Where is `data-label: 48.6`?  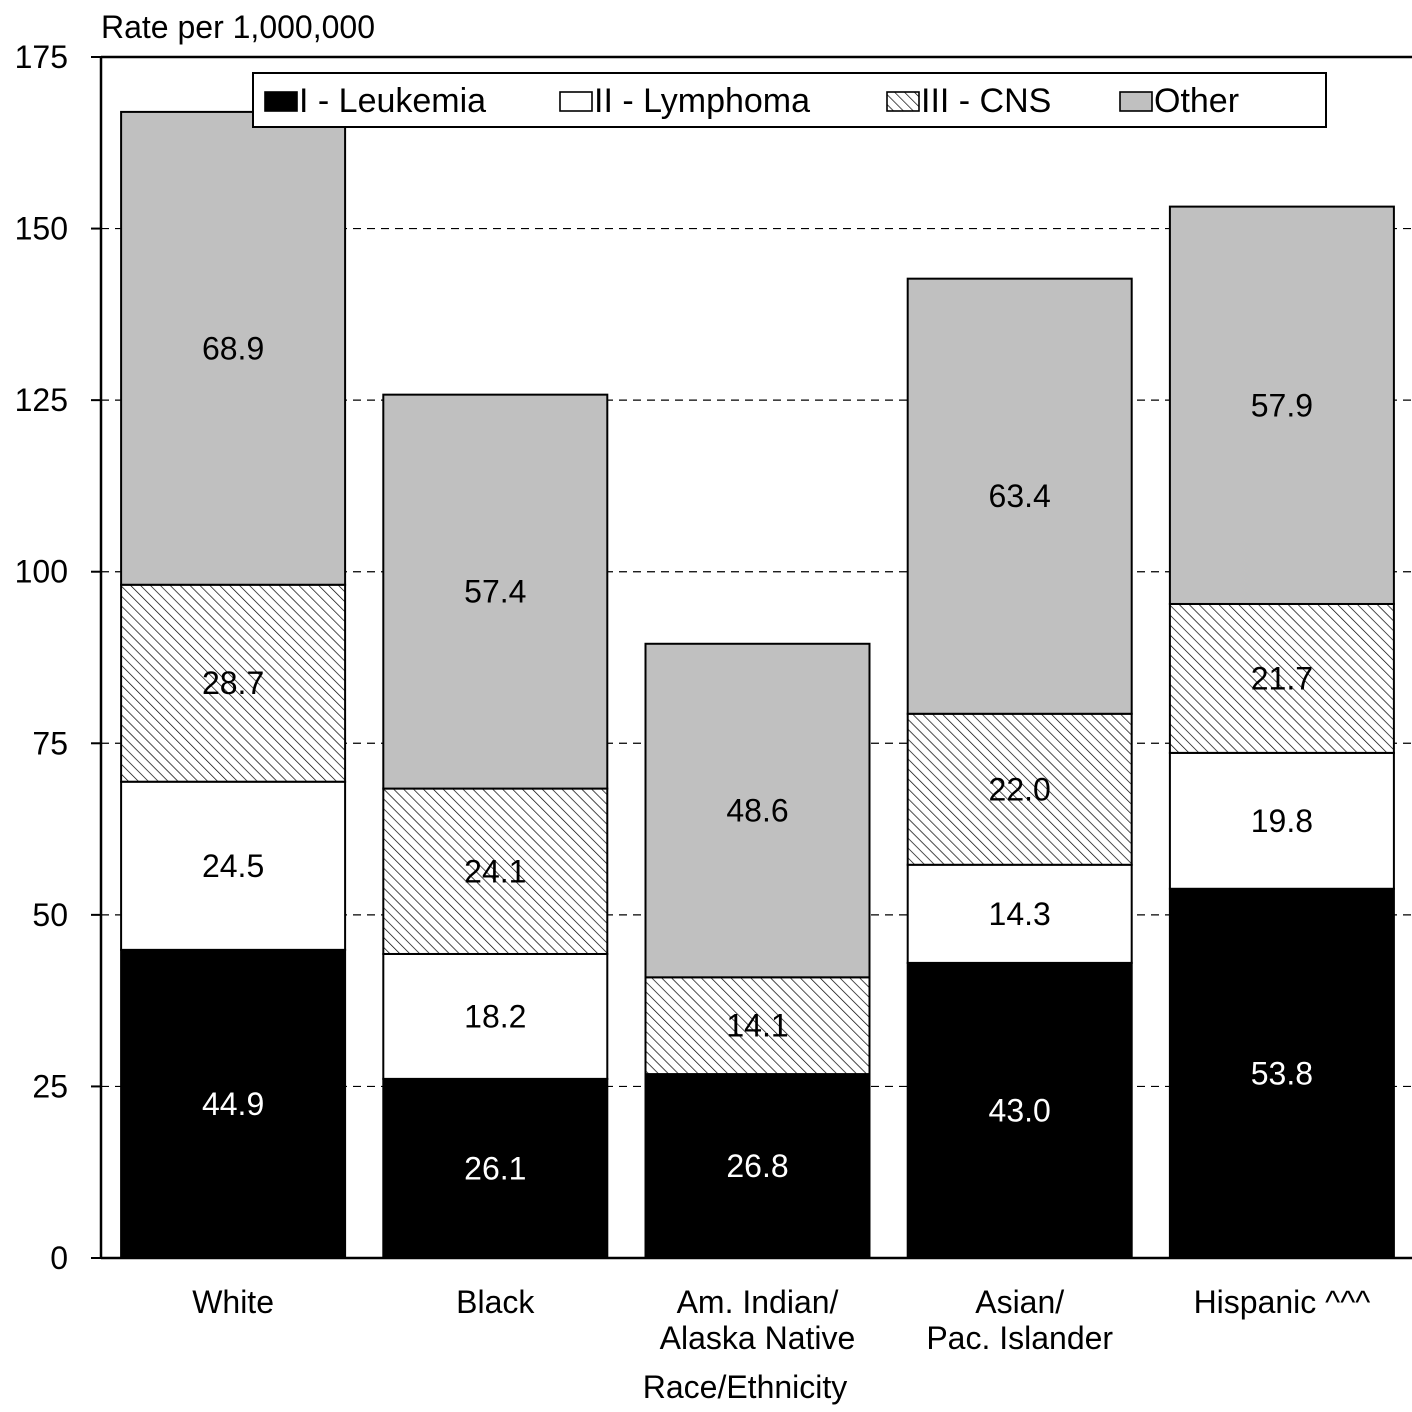 data-label: 48.6 is located at coordinates (757, 811).